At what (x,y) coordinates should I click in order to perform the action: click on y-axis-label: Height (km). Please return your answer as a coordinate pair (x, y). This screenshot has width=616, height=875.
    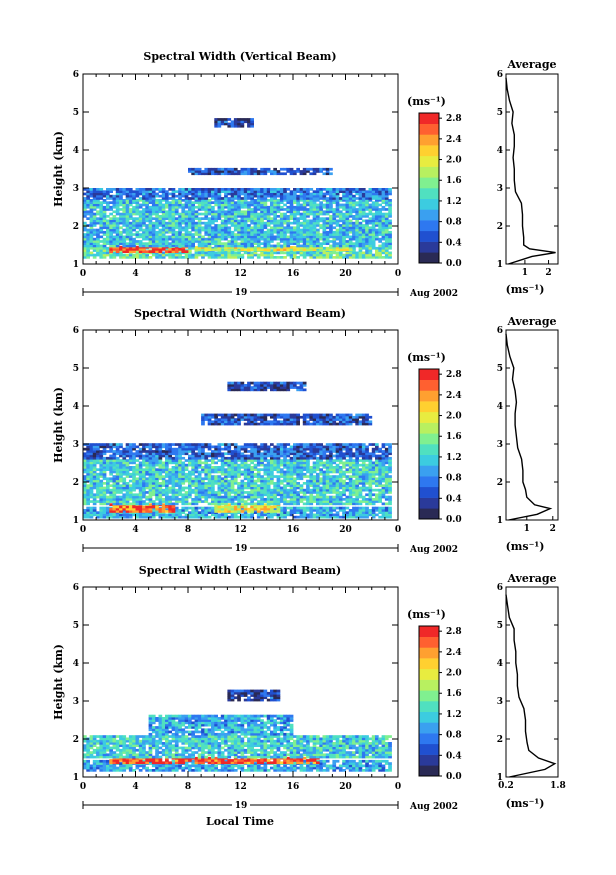
    Looking at the image, I should click on (58, 169).